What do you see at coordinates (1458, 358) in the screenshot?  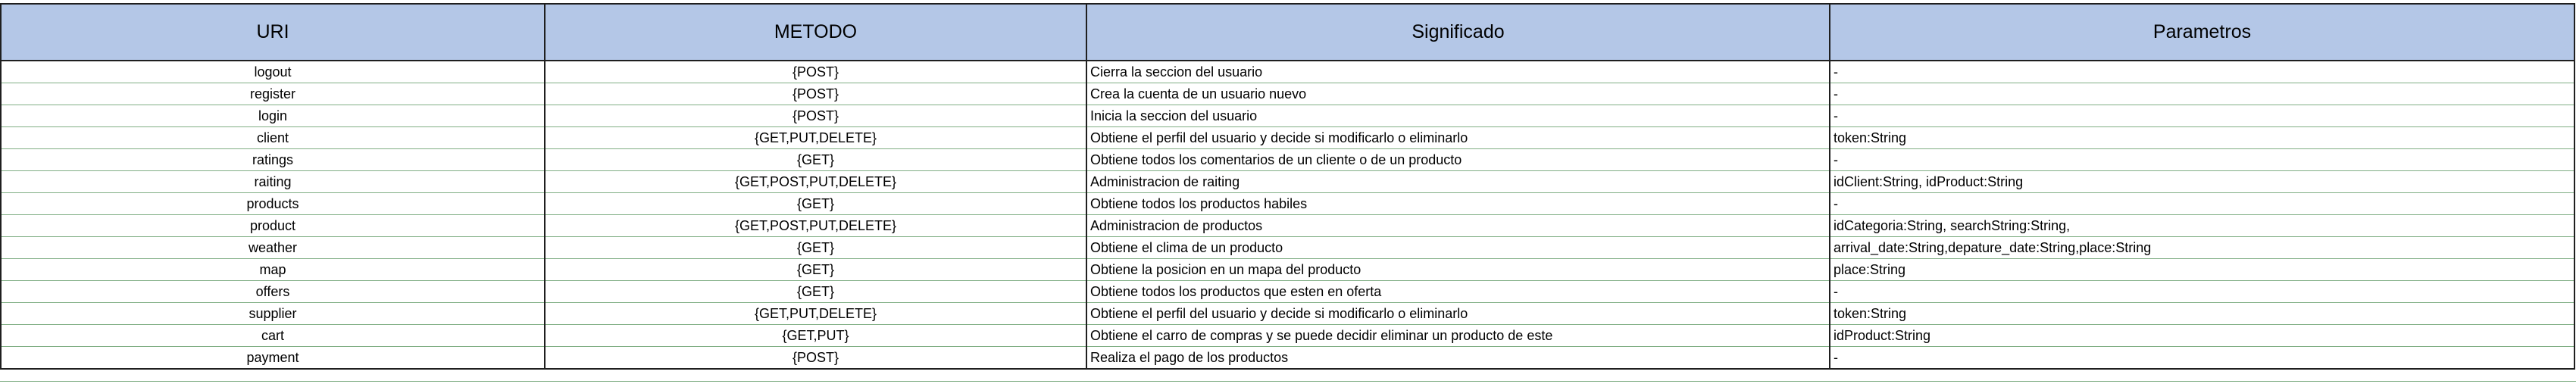 I see `cell-meaning: Realiza el pago de los productos` at bounding box center [1458, 358].